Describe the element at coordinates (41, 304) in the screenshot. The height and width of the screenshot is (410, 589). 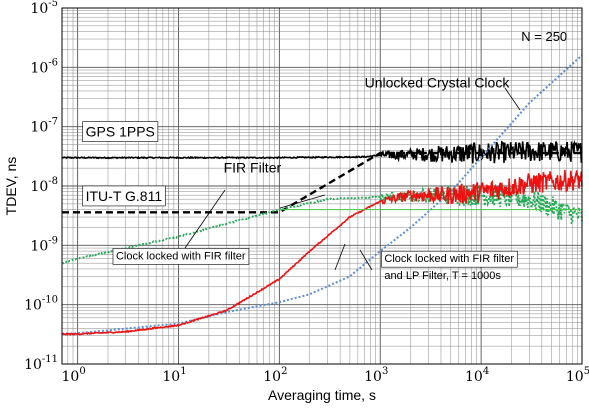
I see `y-tick-label: 10⁻¹⁰` at that location.